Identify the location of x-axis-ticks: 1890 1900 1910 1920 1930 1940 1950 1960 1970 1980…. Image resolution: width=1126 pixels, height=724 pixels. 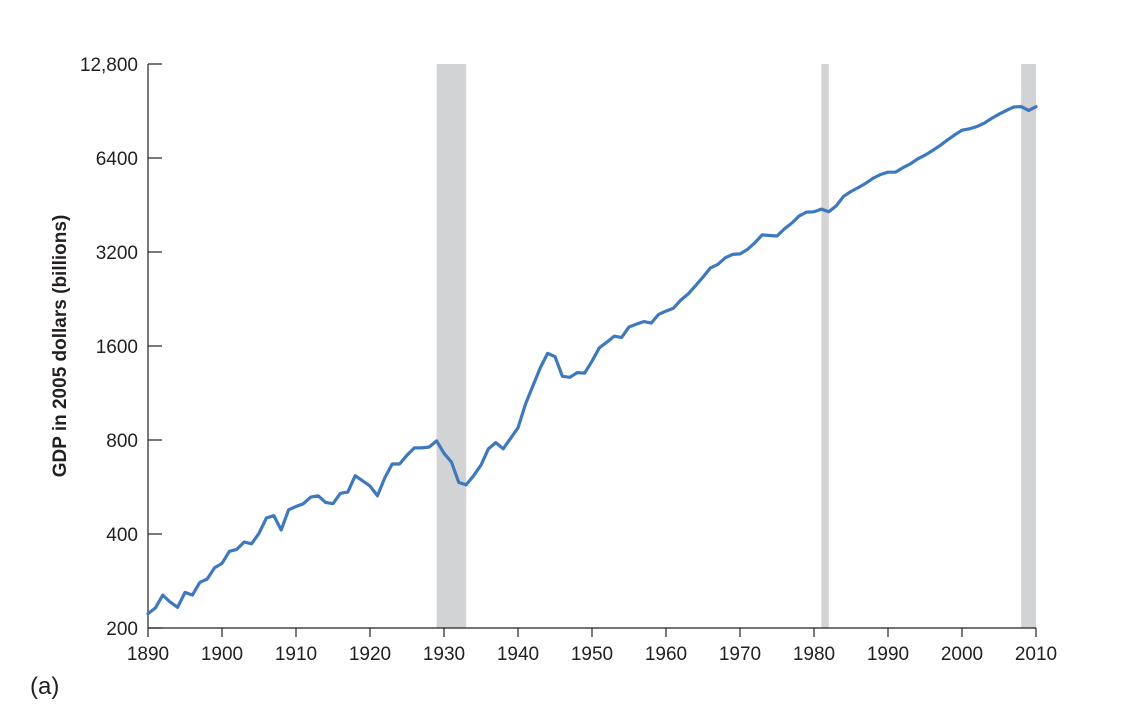
(592, 646).